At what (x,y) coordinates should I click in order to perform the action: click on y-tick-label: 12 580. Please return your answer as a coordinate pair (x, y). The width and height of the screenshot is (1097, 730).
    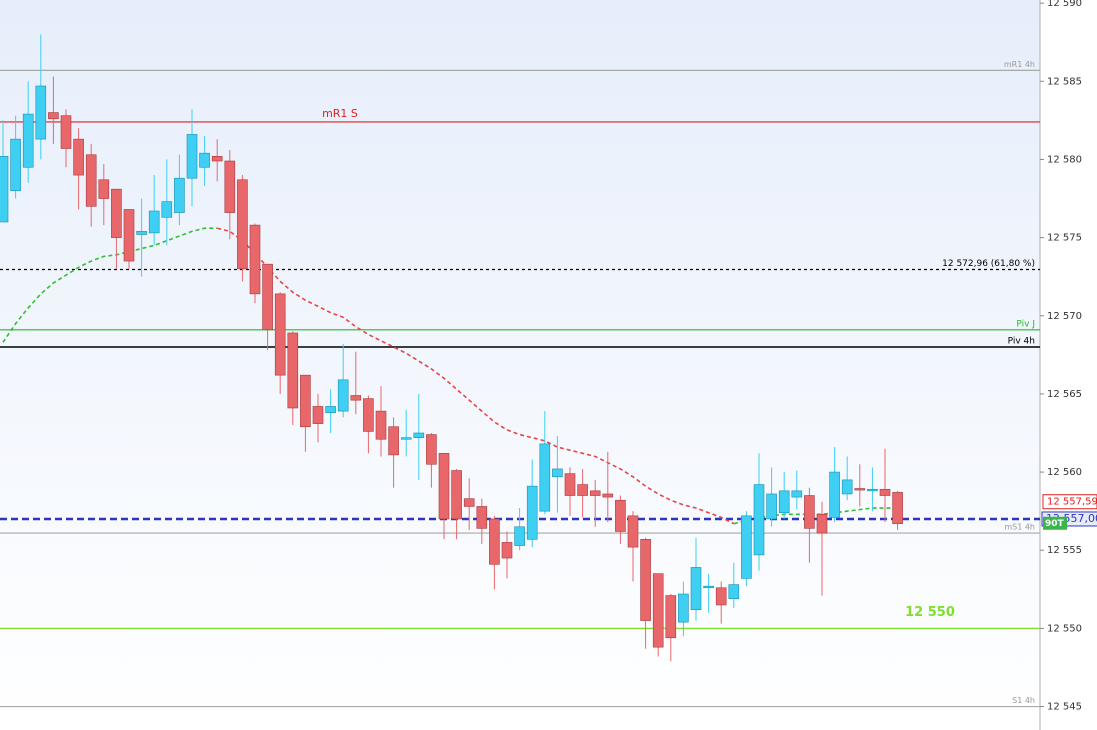
    Looking at the image, I should click on (1064, 159).